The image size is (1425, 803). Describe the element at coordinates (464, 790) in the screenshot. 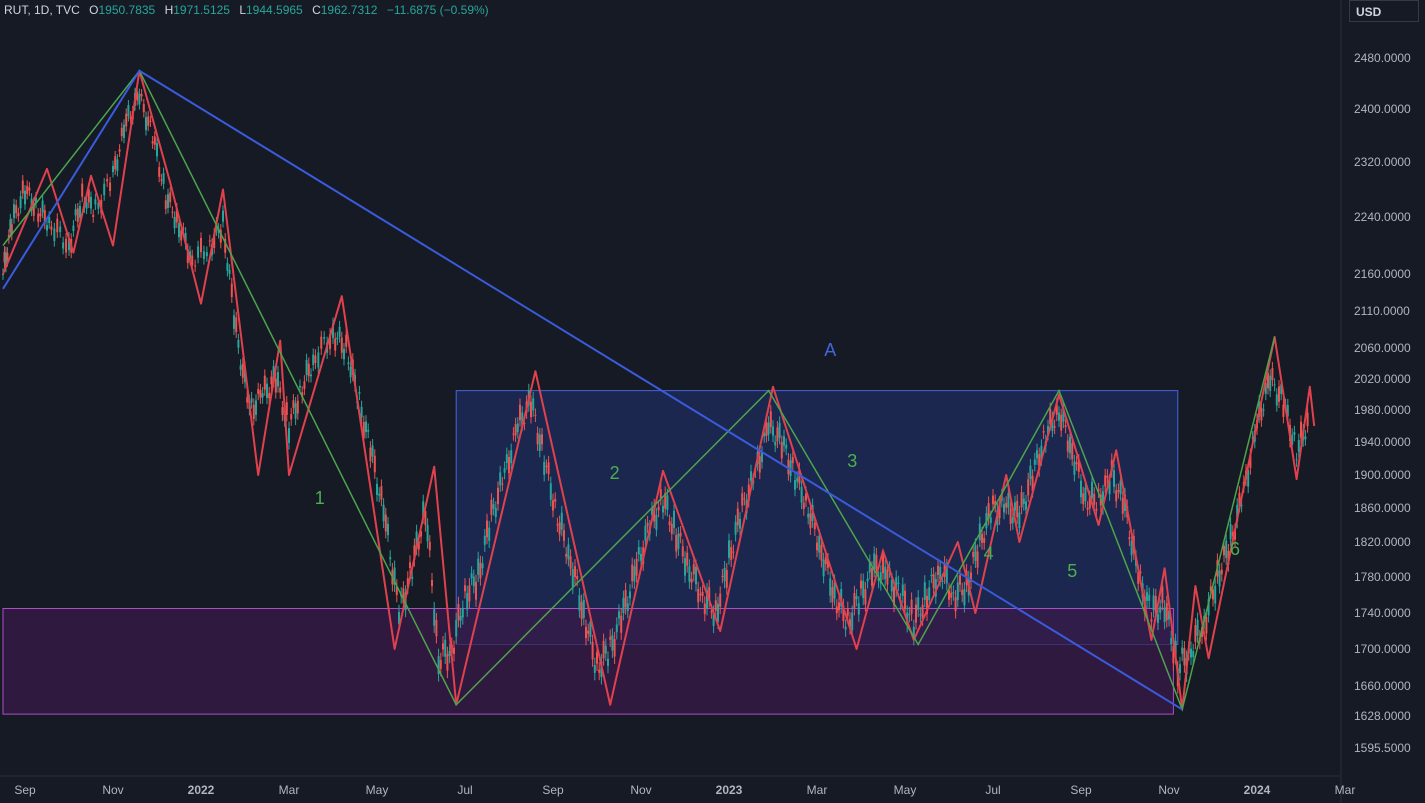

I see `x-tick-label: Jul` at that location.